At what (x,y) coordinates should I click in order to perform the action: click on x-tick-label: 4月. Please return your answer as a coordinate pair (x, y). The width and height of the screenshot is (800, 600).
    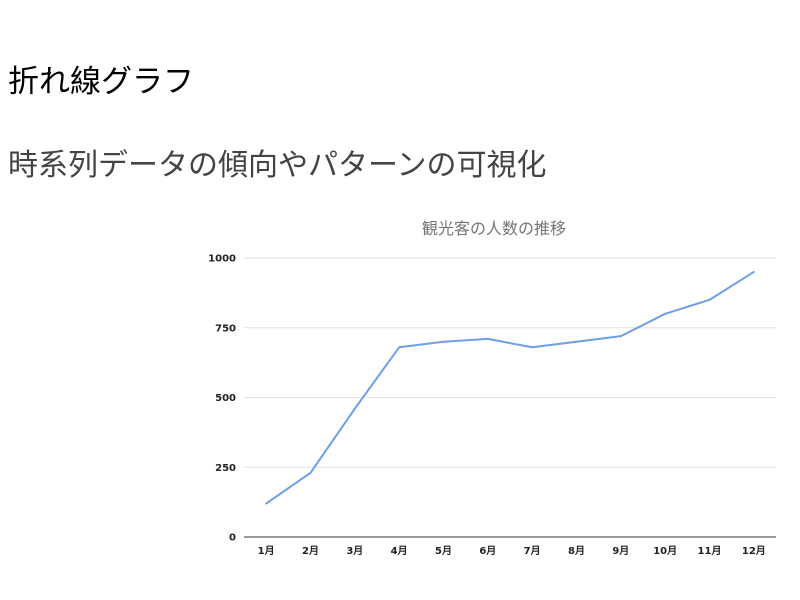
    Looking at the image, I should click on (399, 551).